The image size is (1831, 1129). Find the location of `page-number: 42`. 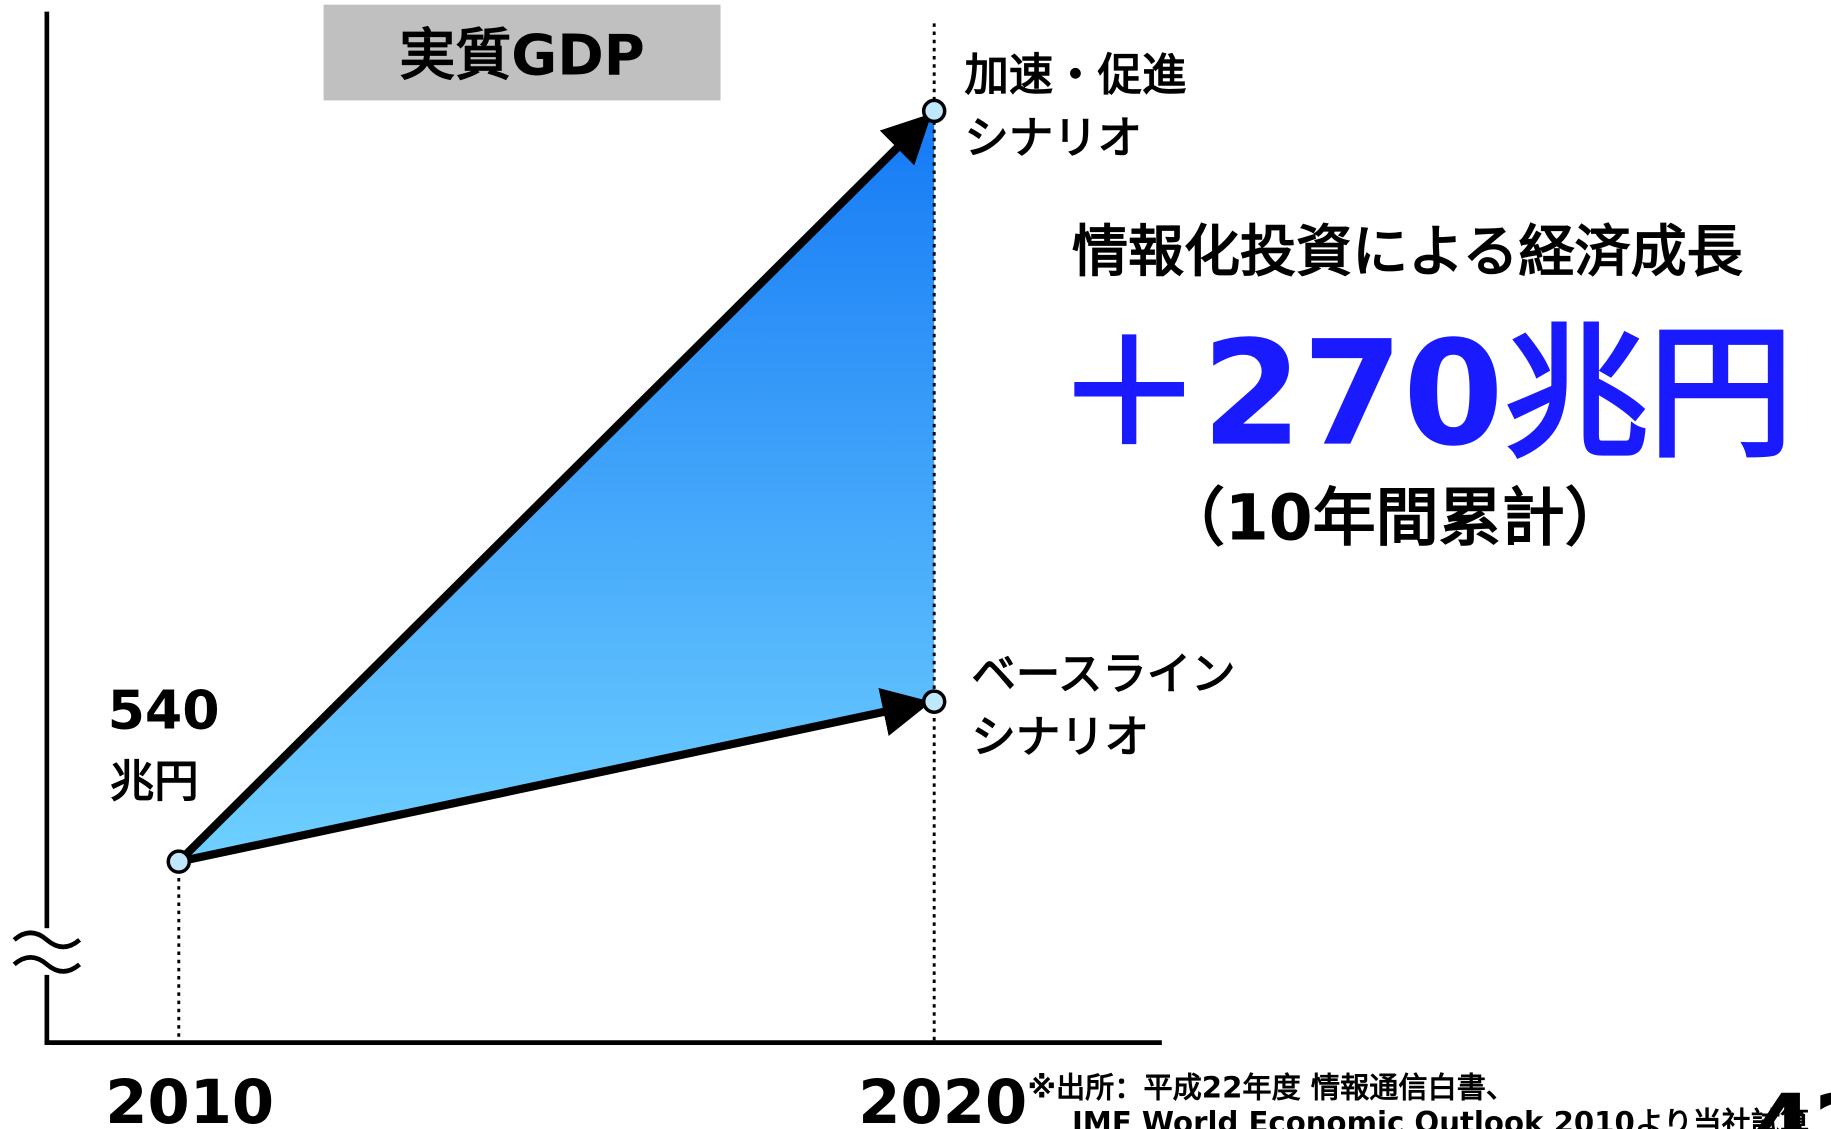

page-number: 42 is located at coordinates (1791, 1102).